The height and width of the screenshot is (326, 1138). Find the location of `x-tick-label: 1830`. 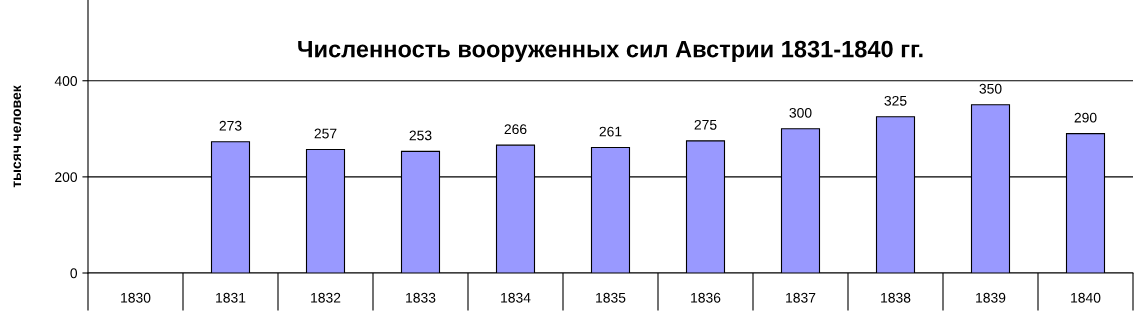

x-tick-label: 1830 is located at coordinates (136, 297).